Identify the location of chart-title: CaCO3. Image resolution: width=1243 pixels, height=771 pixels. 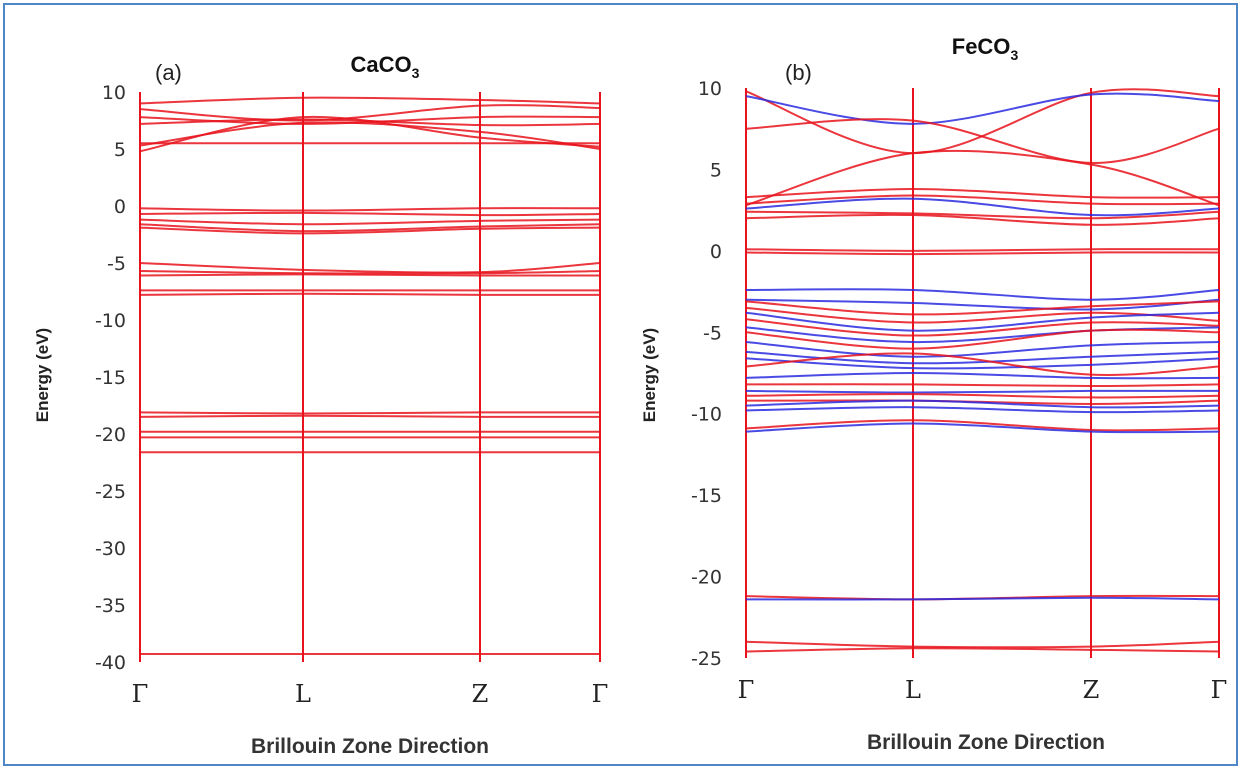
(385, 66).